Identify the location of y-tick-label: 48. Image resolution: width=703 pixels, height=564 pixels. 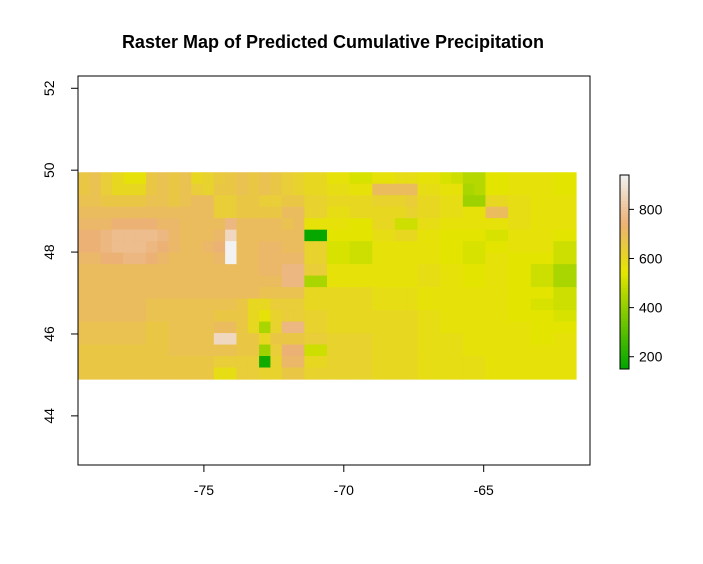
(49, 252).